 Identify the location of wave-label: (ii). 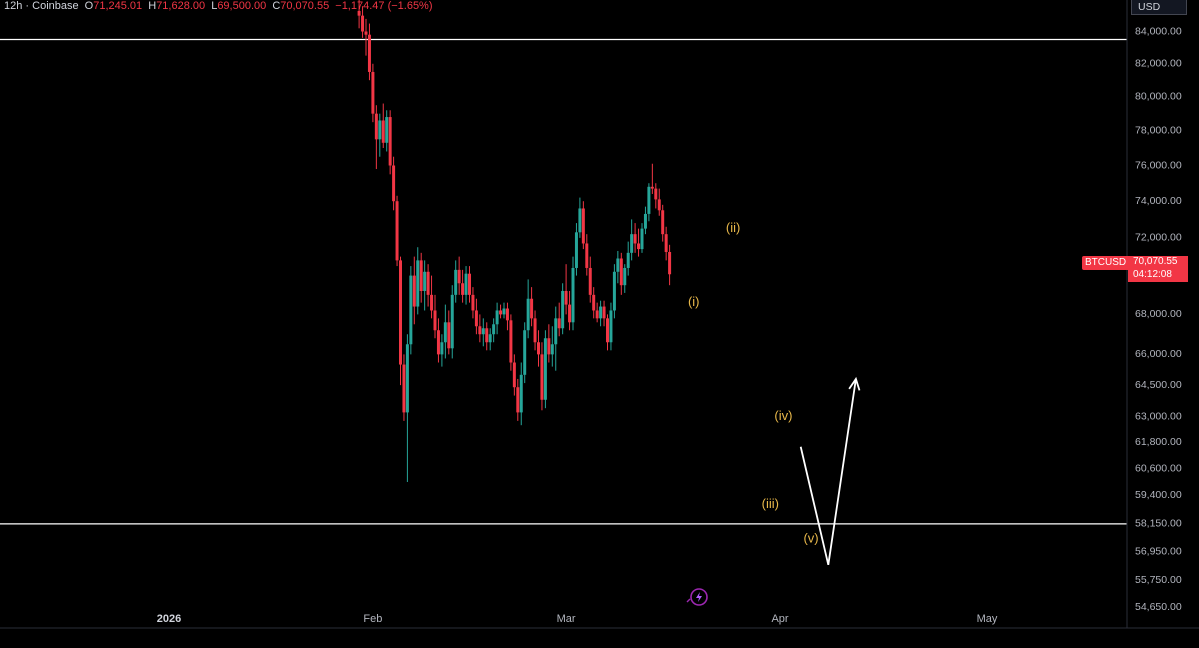
(733, 227).